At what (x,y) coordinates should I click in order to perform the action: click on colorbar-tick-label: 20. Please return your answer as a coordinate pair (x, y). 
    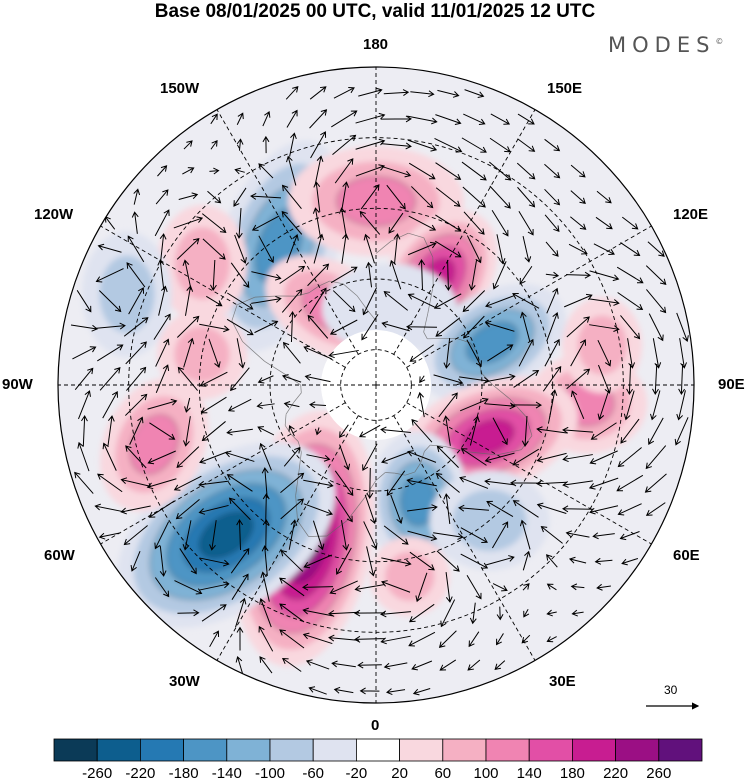
    Looking at the image, I should click on (399, 773).